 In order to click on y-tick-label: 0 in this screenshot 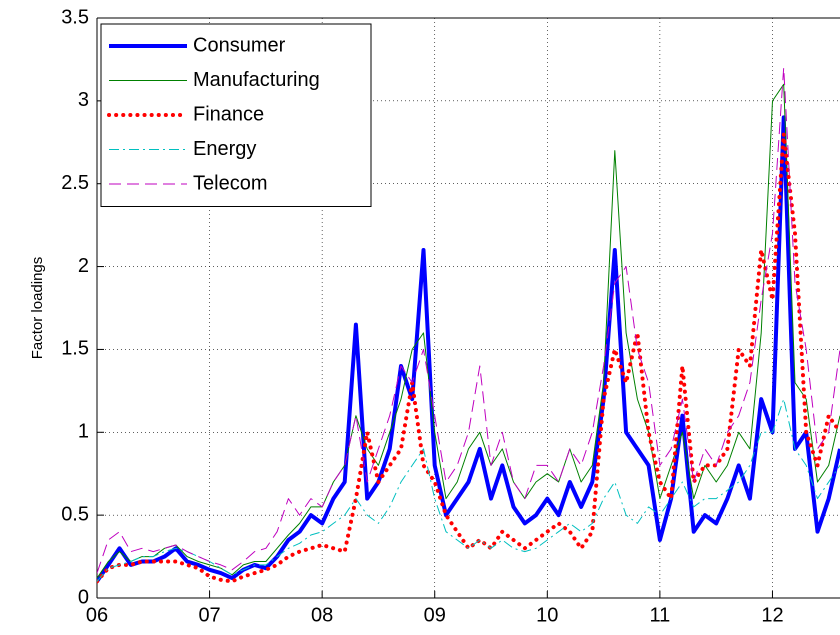, I will do `click(83, 597)`.